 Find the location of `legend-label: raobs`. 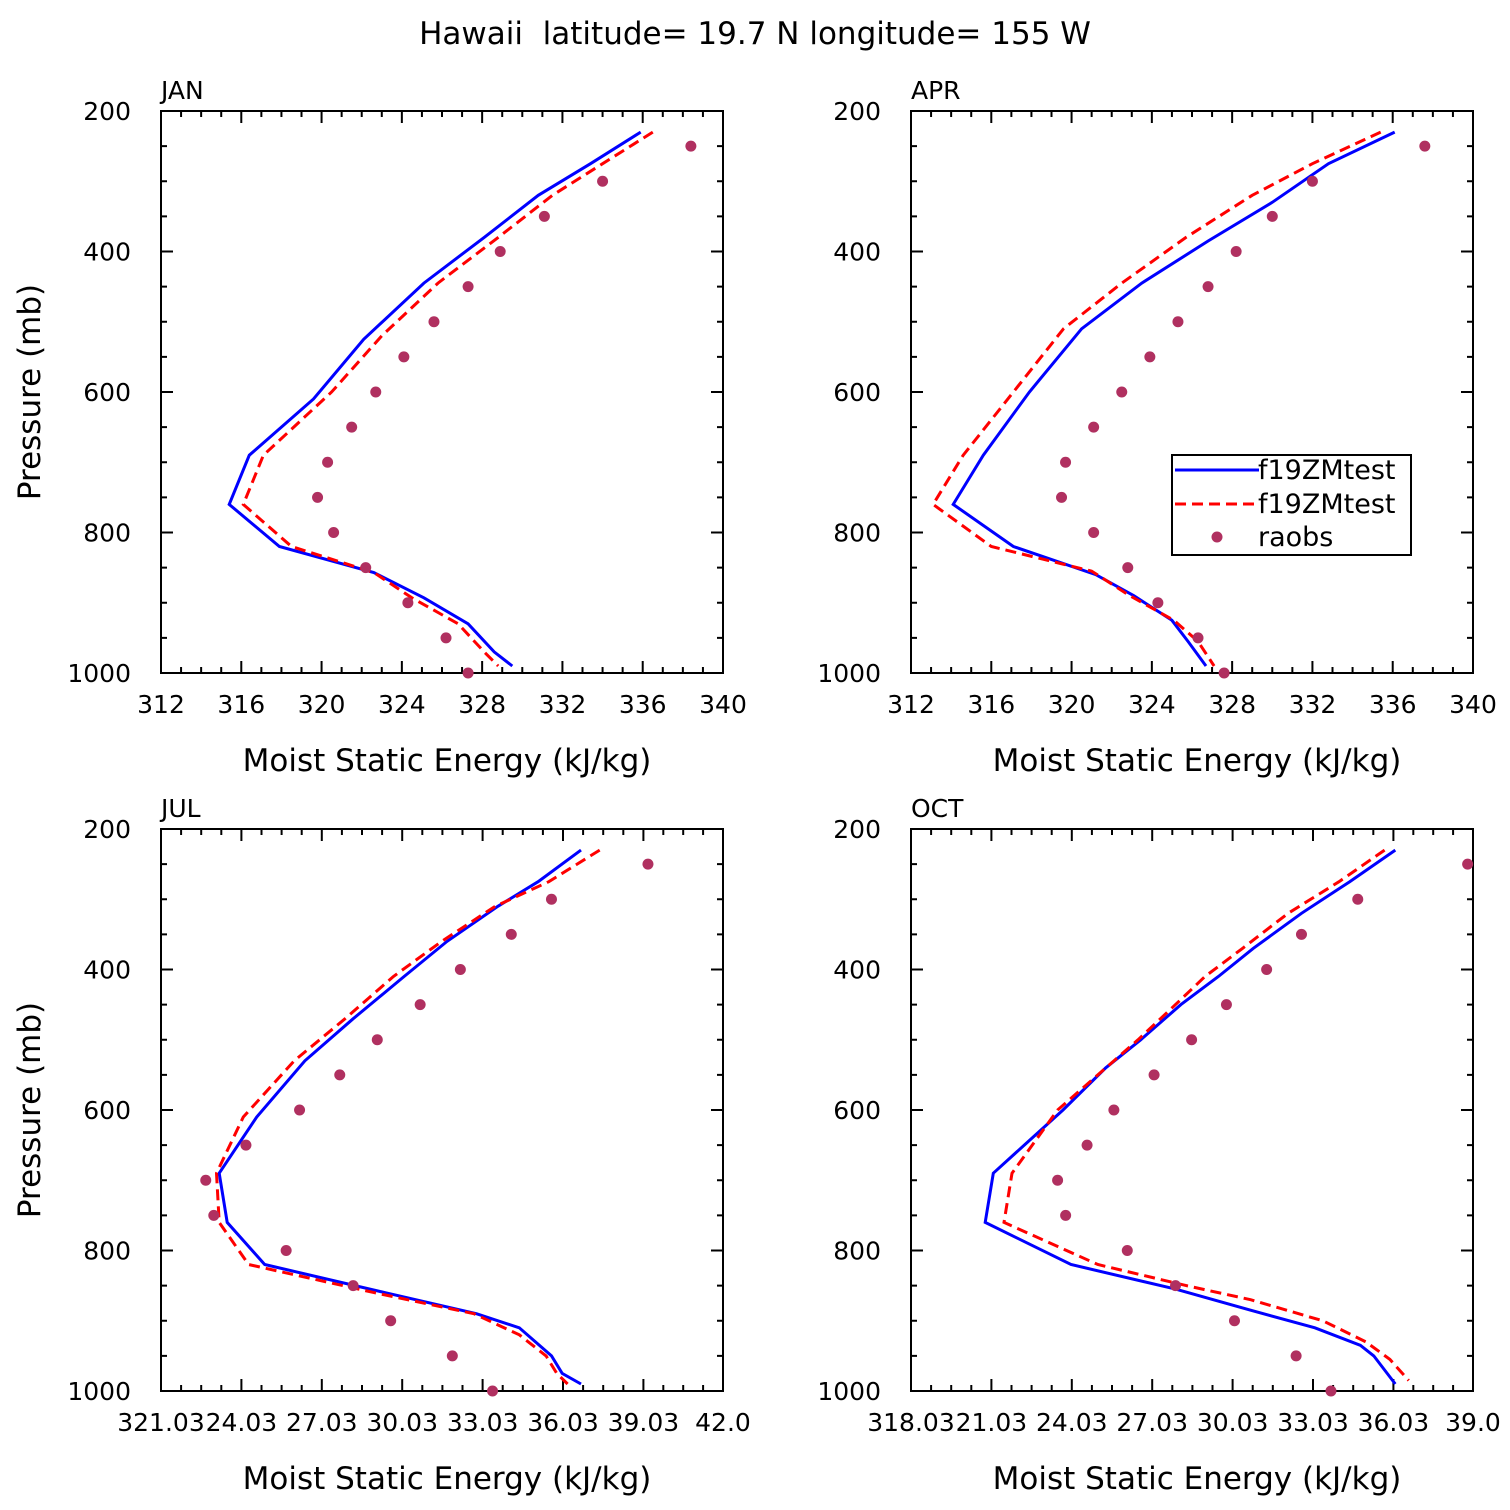

legend-label: raobs is located at coordinates (1295, 537).